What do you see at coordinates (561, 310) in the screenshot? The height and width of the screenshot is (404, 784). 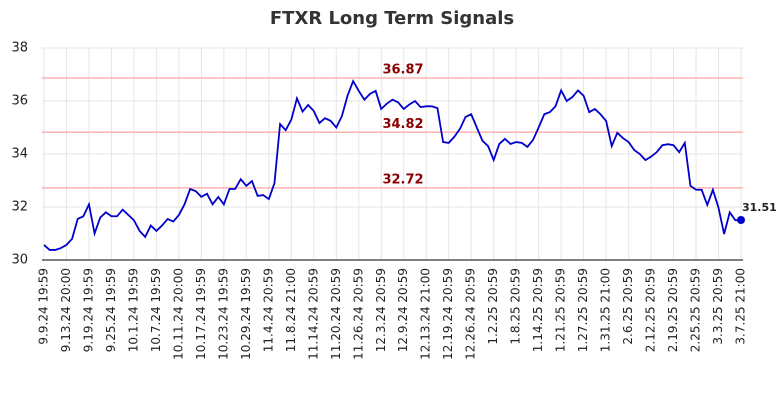 I see `x-tick-label: 1.21.25 20:59` at bounding box center [561, 310].